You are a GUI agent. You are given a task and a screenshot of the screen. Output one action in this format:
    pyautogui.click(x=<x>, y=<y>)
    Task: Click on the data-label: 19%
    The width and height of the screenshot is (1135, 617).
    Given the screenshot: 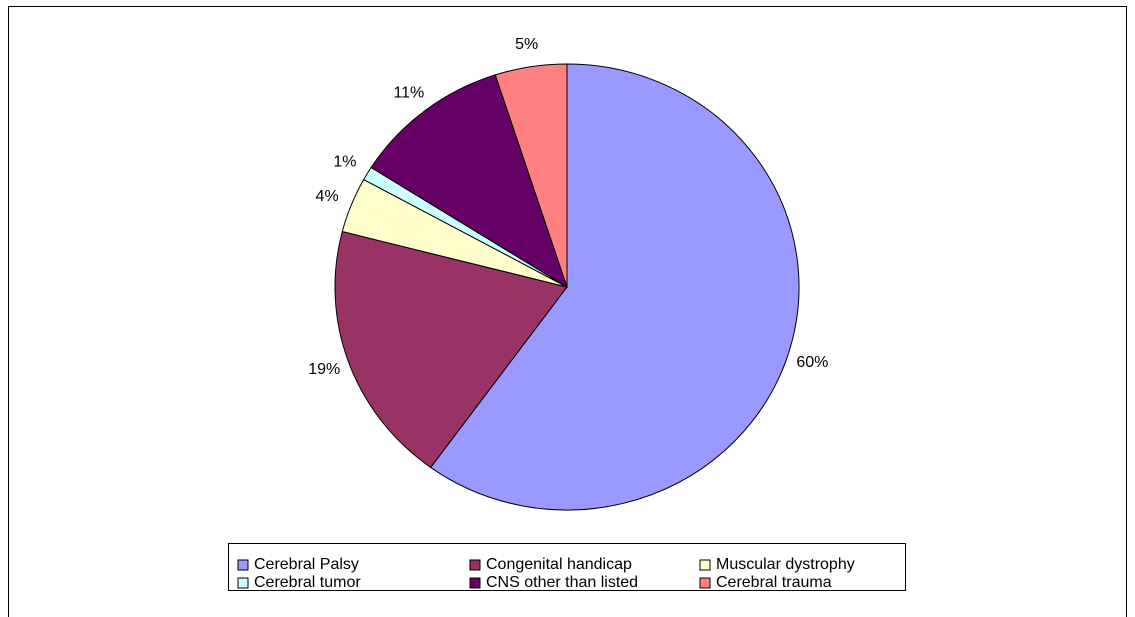 What is the action you would take?
    pyautogui.click(x=324, y=369)
    